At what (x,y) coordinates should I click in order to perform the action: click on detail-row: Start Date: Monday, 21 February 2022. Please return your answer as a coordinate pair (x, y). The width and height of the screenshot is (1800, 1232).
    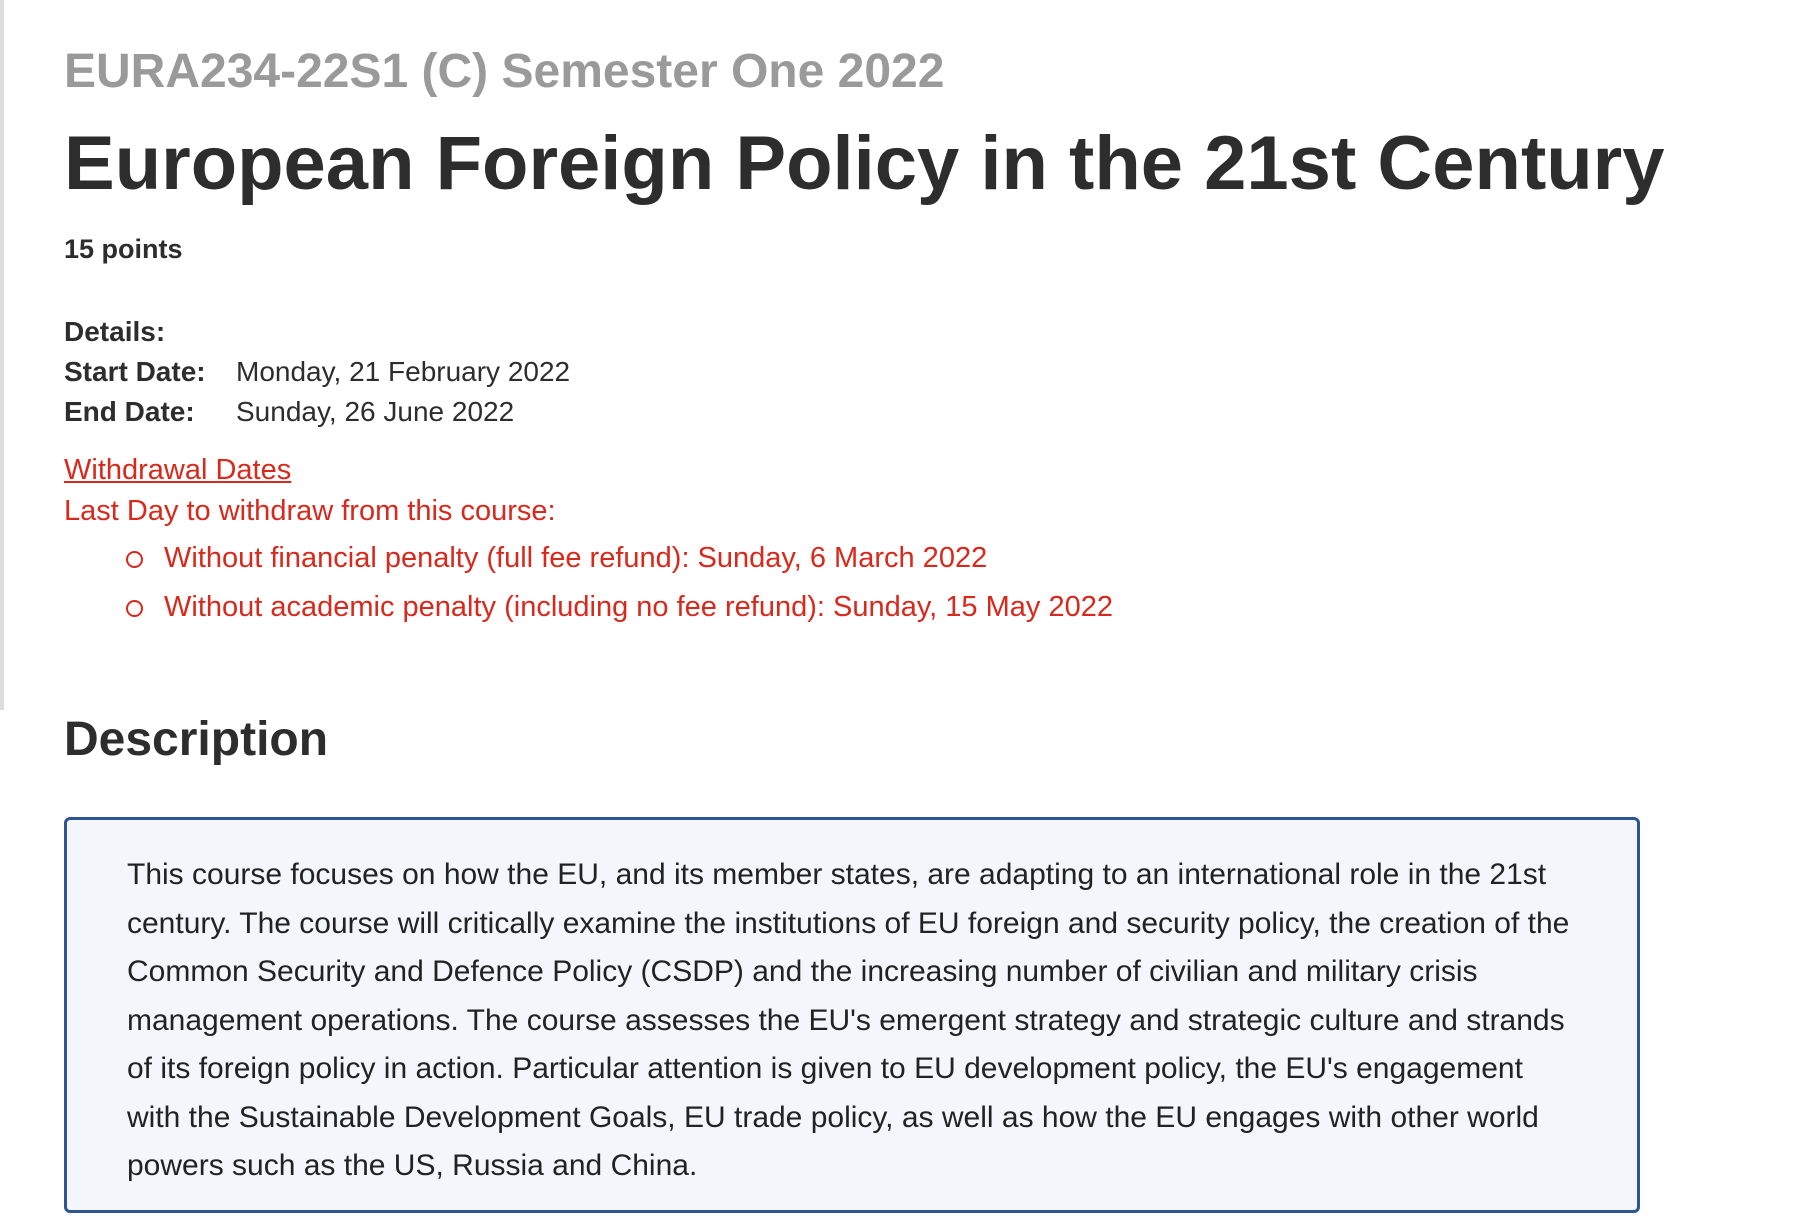
    Looking at the image, I should click on (317, 372).